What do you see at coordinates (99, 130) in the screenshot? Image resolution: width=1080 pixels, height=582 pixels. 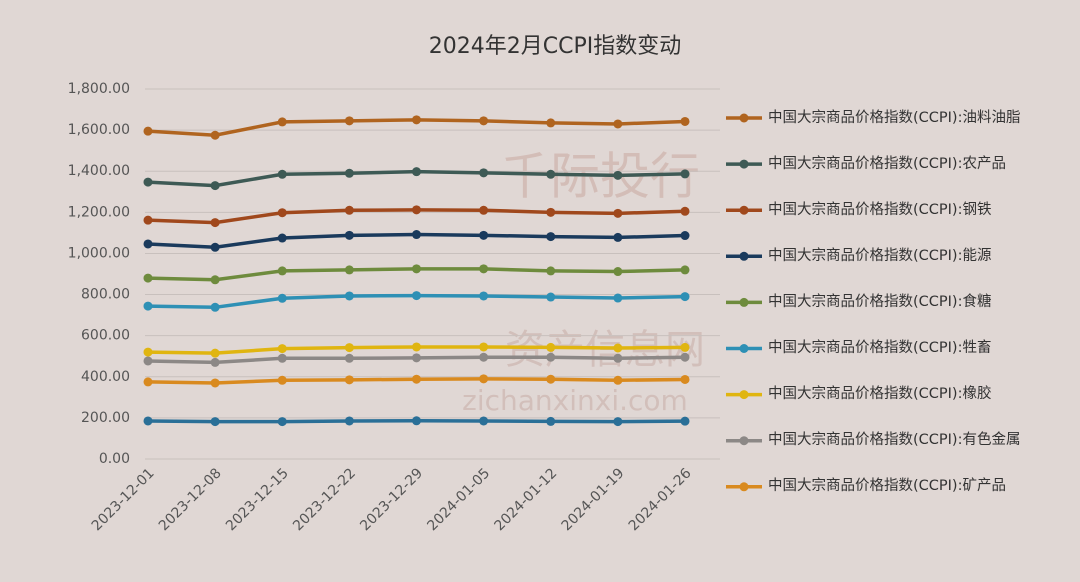 I see `y-tick-label: 1,600.00` at bounding box center [99, 130].